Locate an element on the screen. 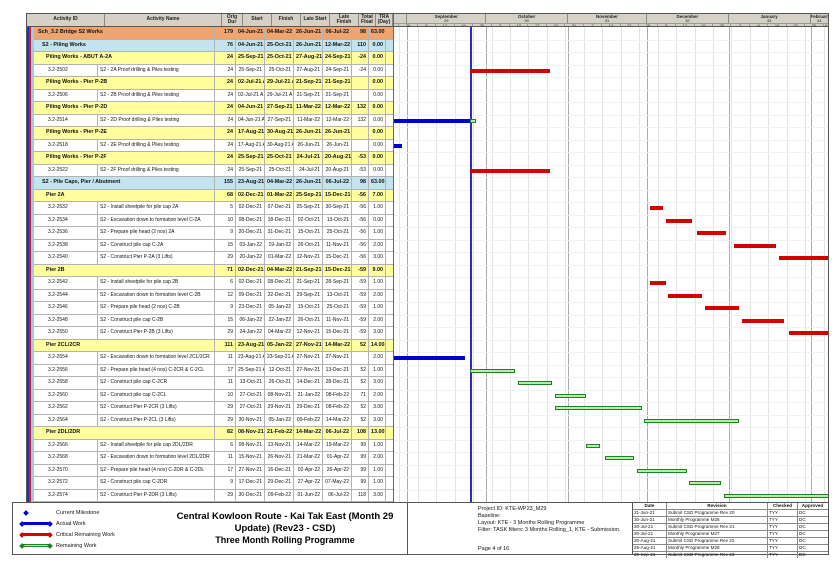 This screenshot has height=588, width=832. lf-cell: 08-Feb-22 is located at coordinates (337, 395).